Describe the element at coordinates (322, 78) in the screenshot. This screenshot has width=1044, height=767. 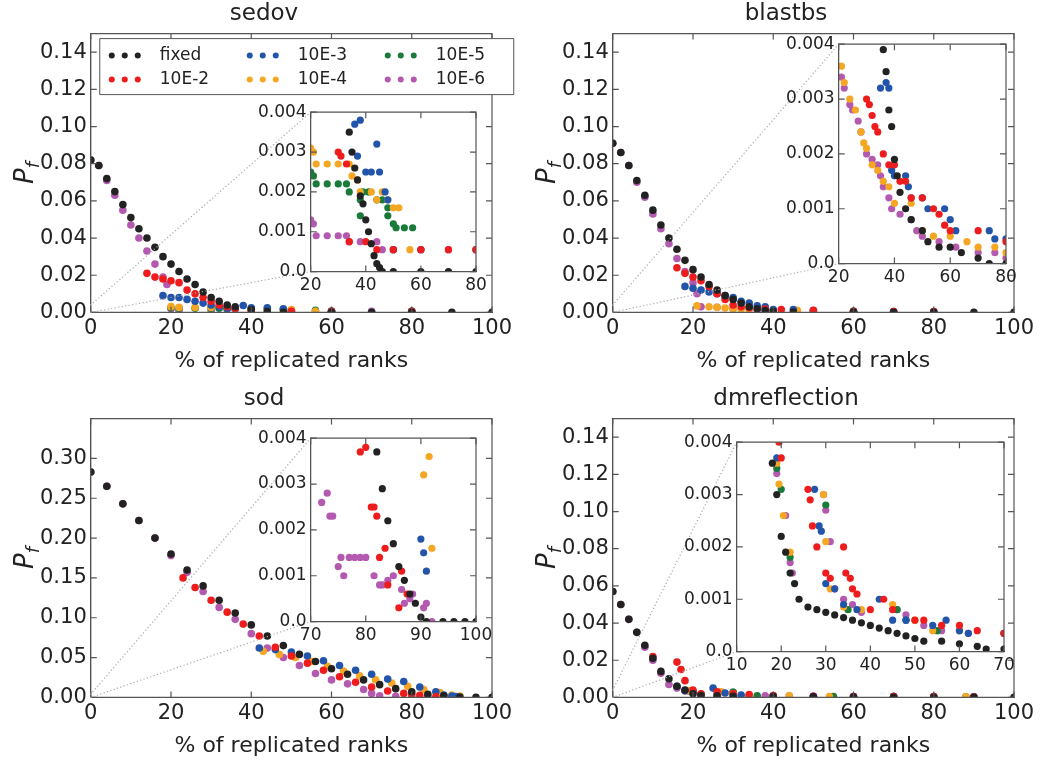
I see `legend-label: 10E-4` at that location.